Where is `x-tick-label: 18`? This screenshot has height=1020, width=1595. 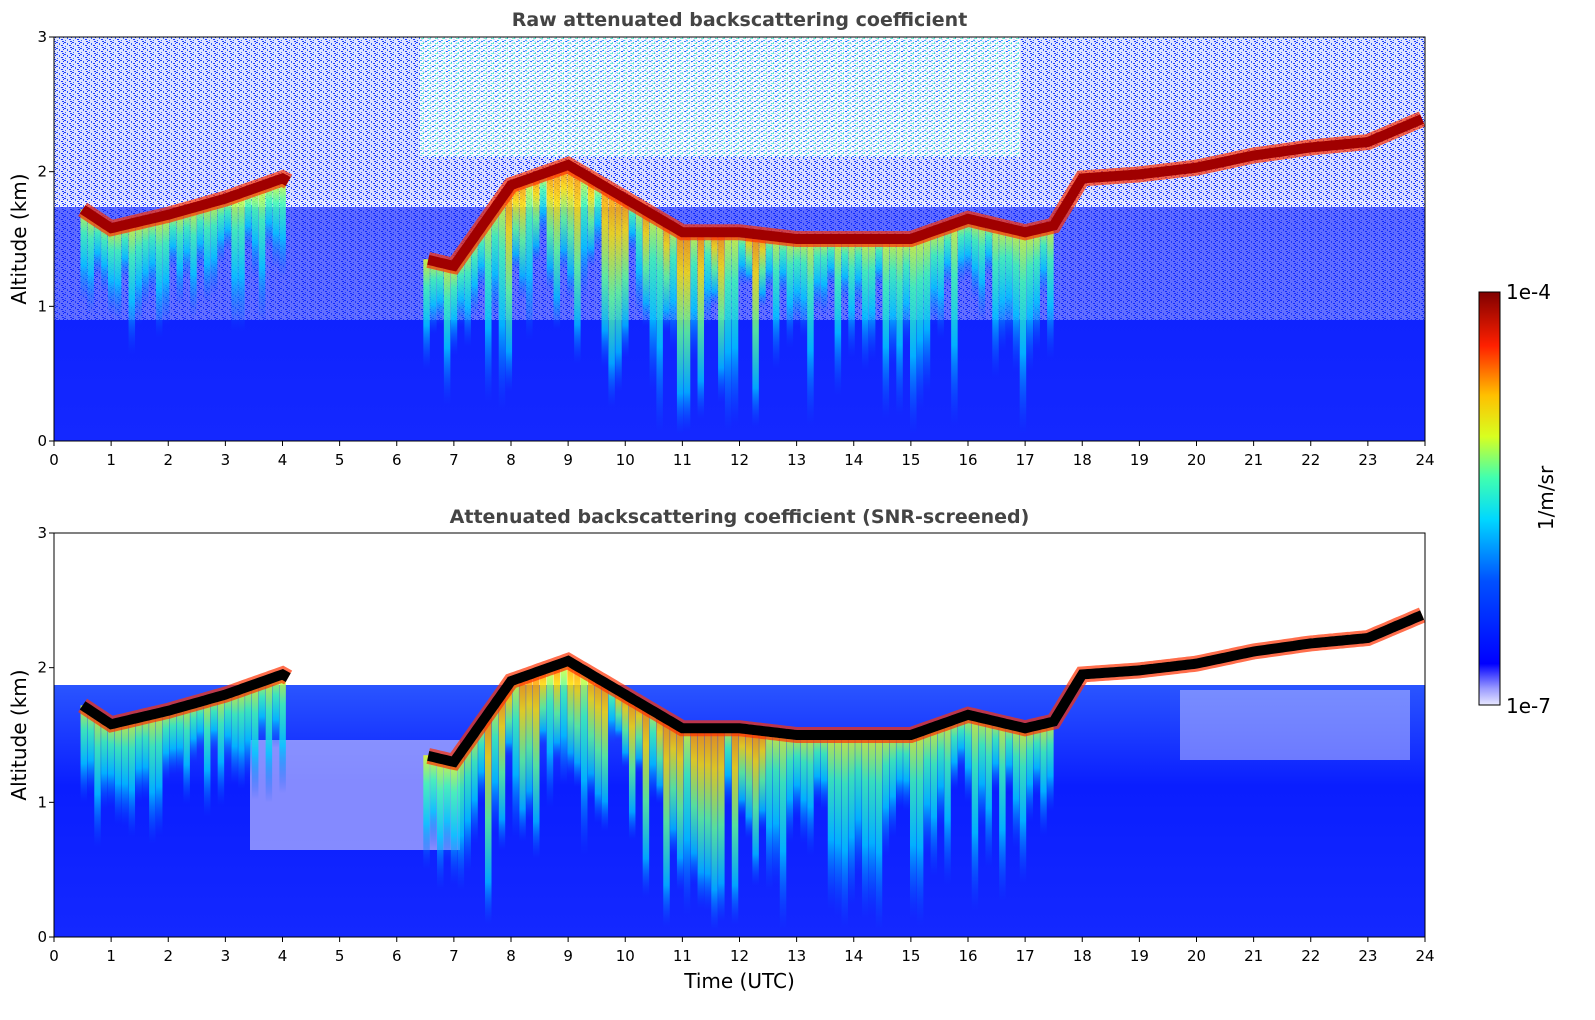 x-tick-label: 18 is located at coordinates (1082, 460).